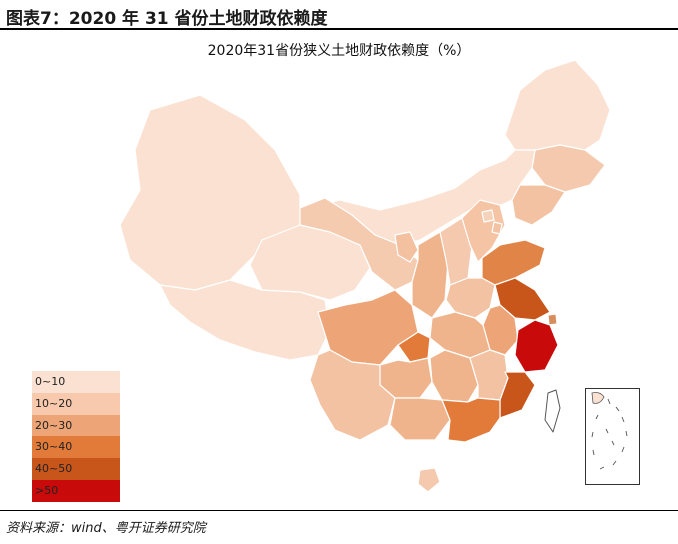 Image resolution: width=678 pixels, height=544 pixels. Describe the element at coordinates (429, 480) in the screenshot. I see `region-hainan` at that location.